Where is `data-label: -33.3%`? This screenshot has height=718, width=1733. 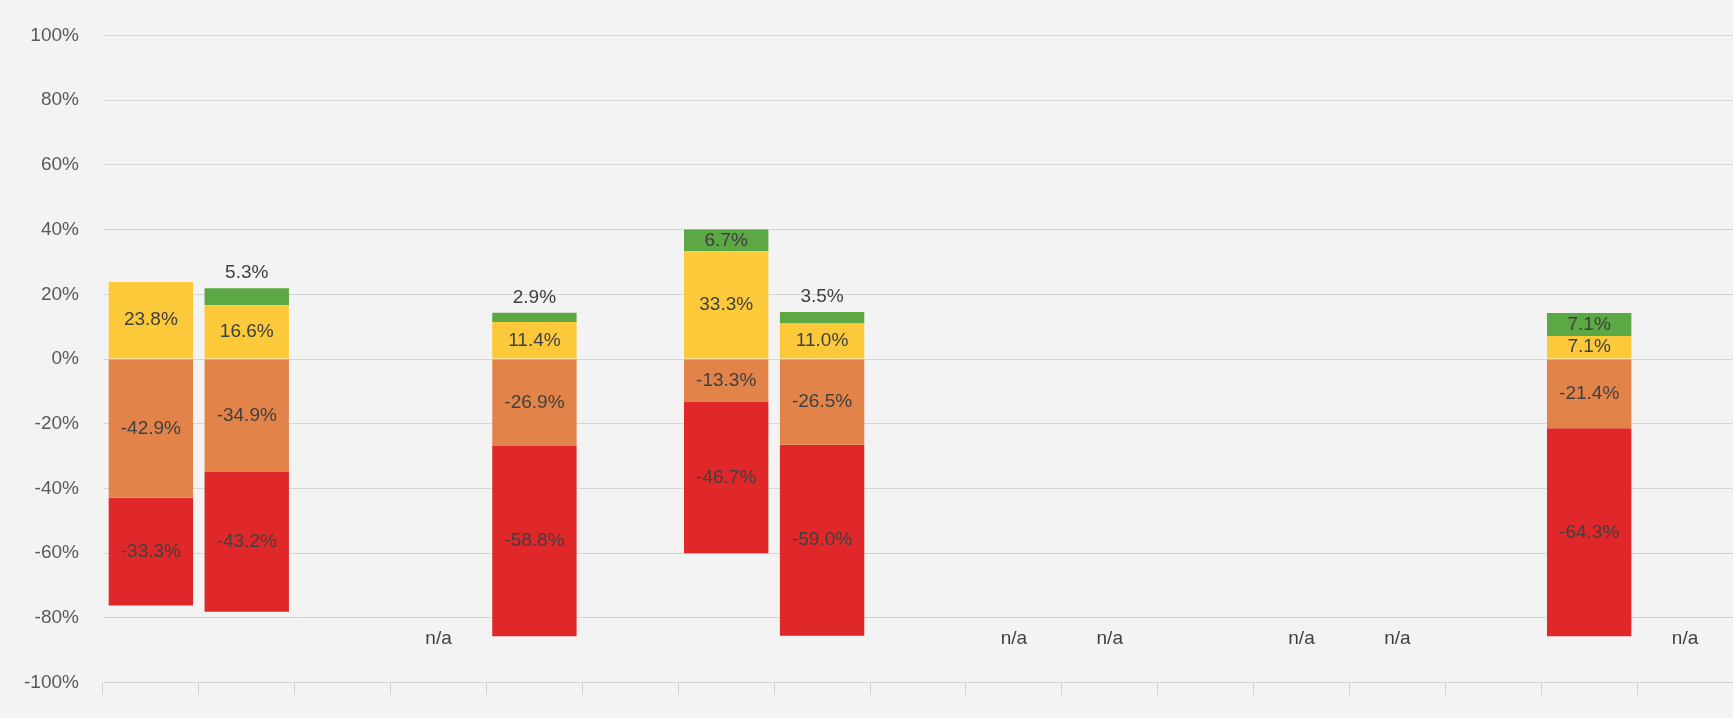 data-label: -33.3% is located at coordinates (151, 550).